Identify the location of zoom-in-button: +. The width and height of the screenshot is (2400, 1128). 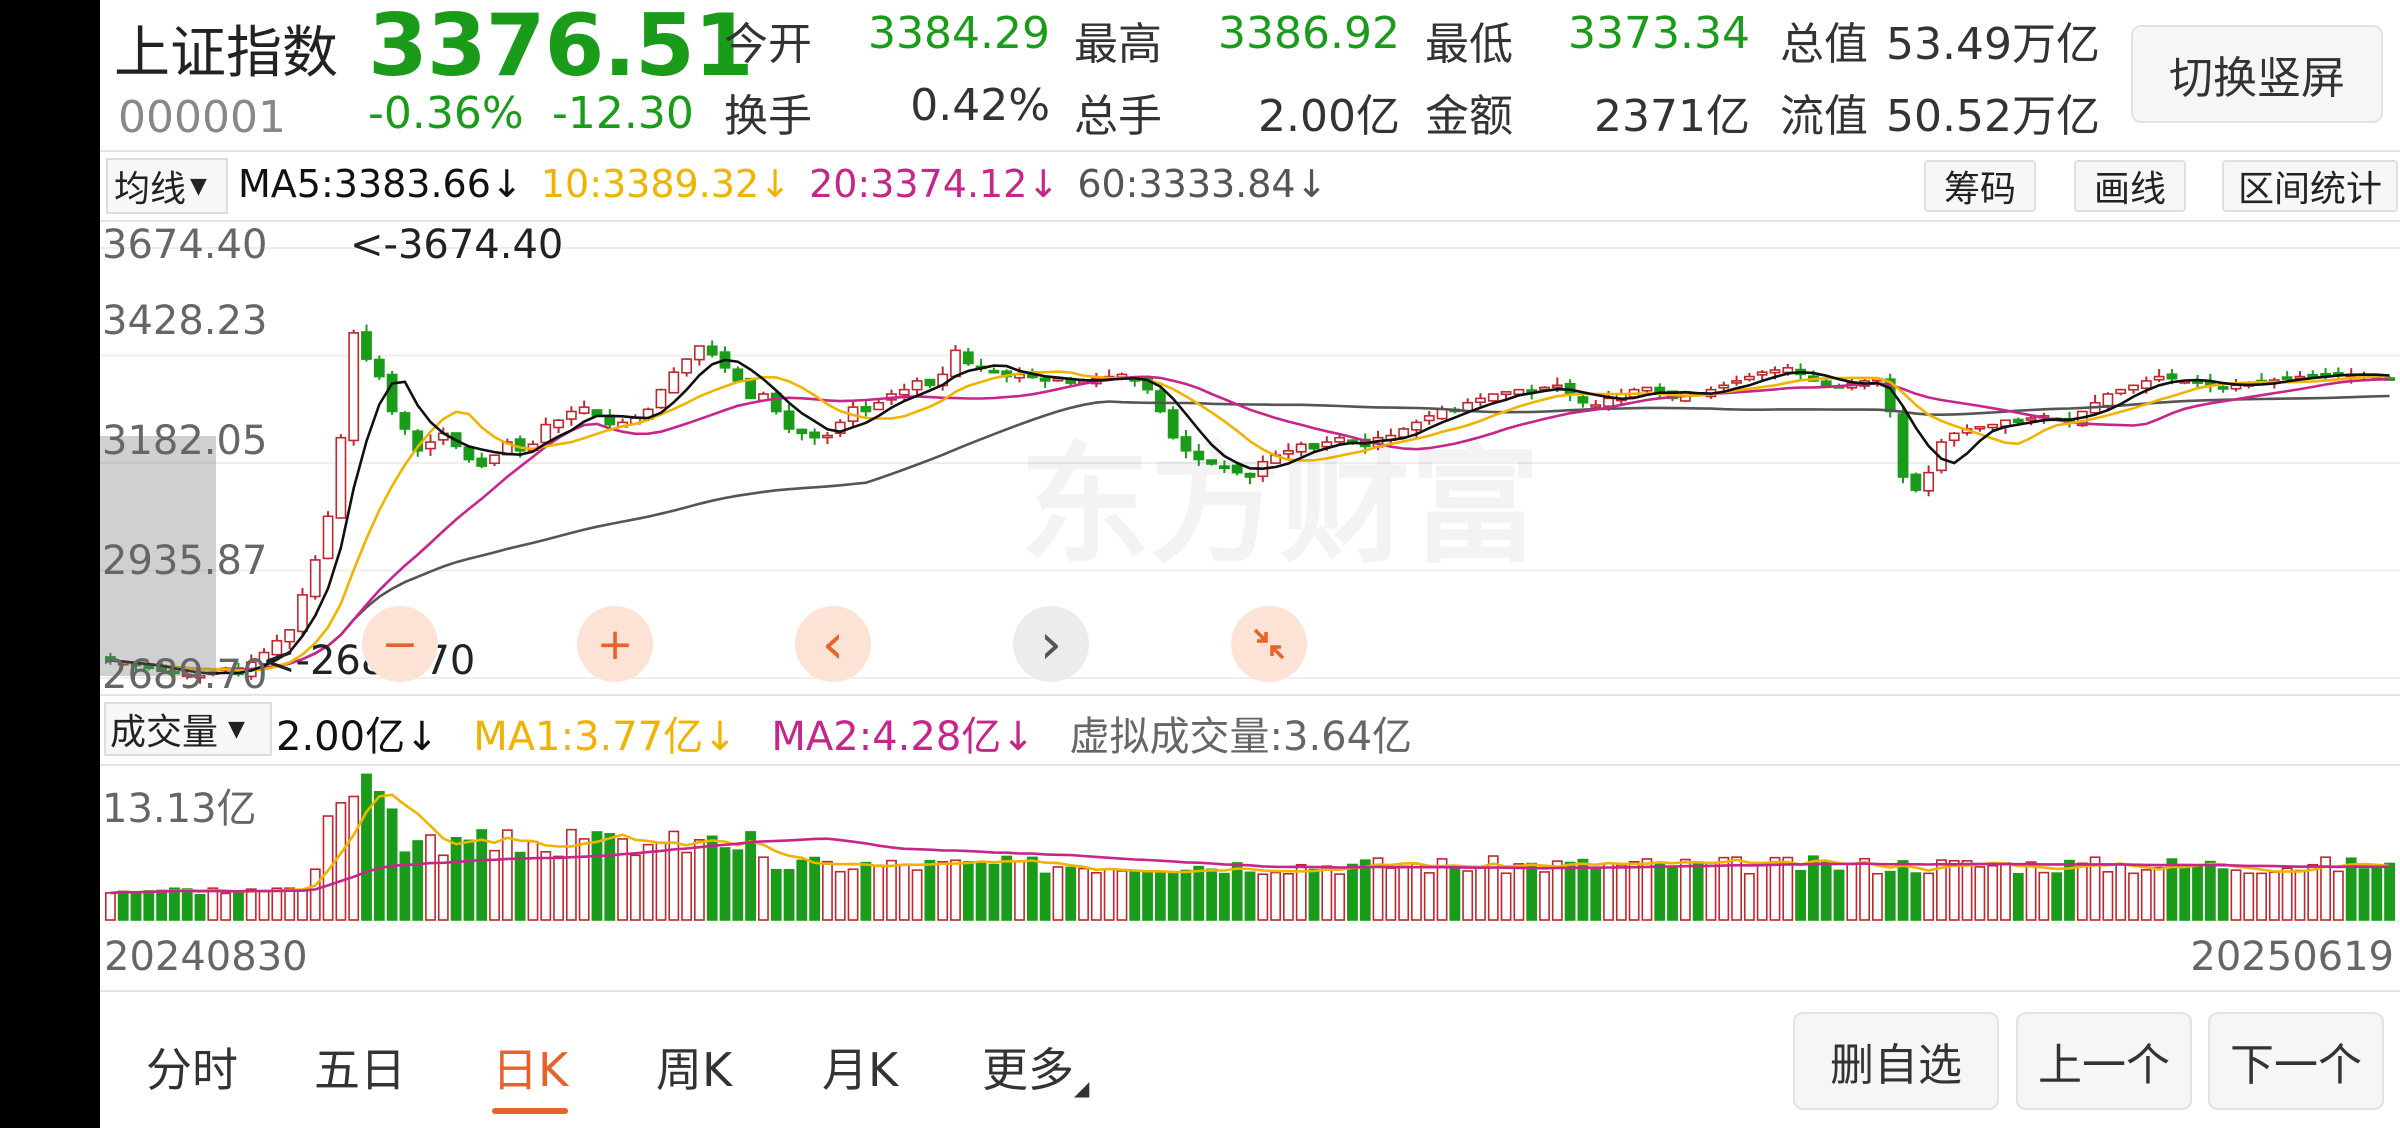
(615, 644).